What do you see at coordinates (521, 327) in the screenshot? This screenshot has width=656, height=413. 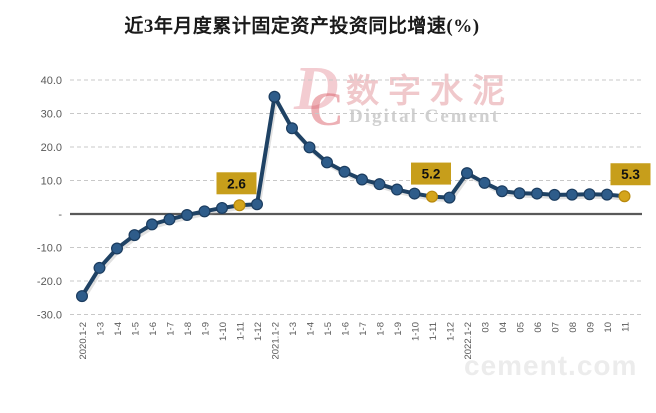 I see `x-tick-label: 05` at bounding box center [521, 327].